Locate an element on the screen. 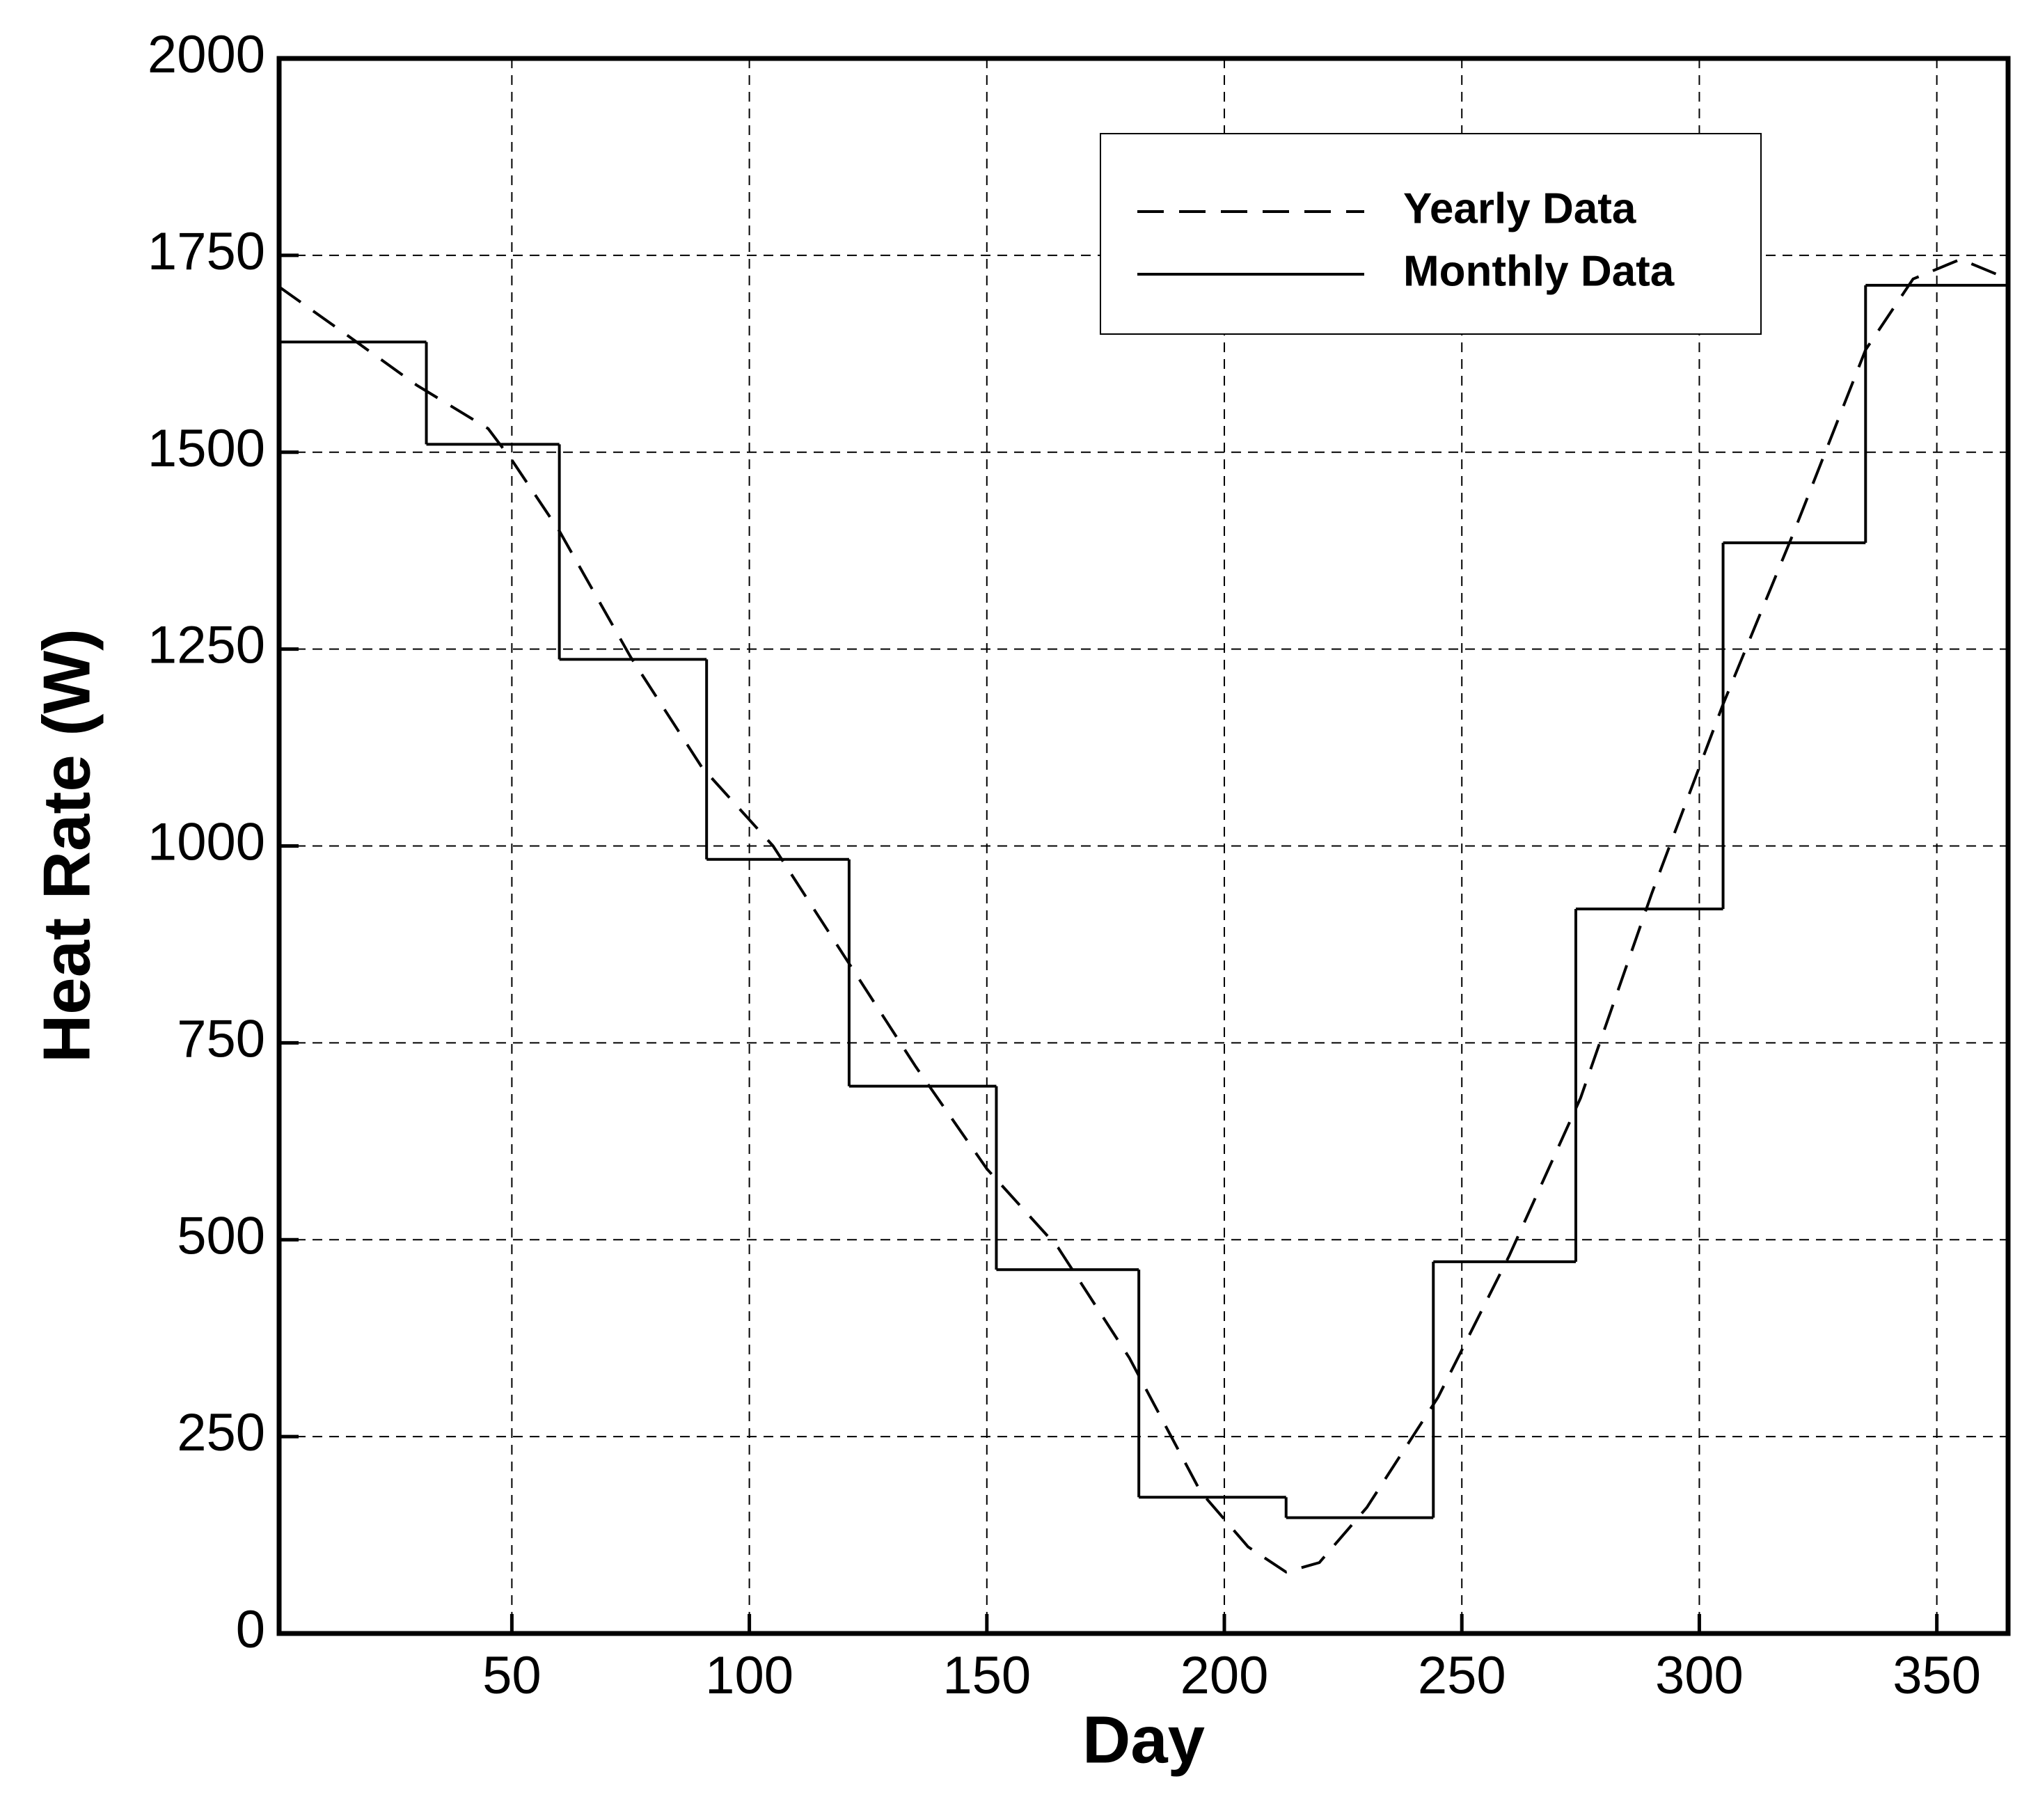 Image resolution: width=2038 pixels, height=1820 pixels. x-axis-label: Day is located at coordinates (1143, 1740).